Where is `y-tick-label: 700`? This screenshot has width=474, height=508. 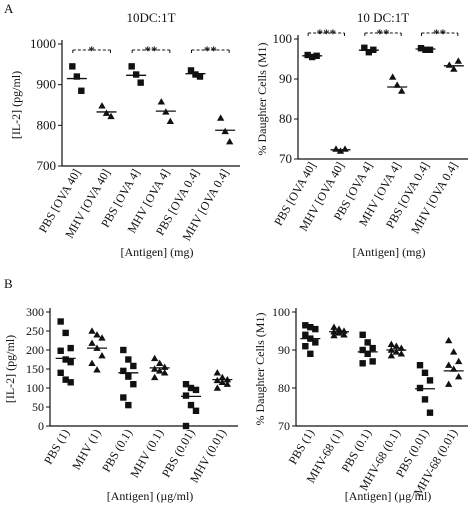 y-tick-label: 700 is located at coordinates (47, 165).